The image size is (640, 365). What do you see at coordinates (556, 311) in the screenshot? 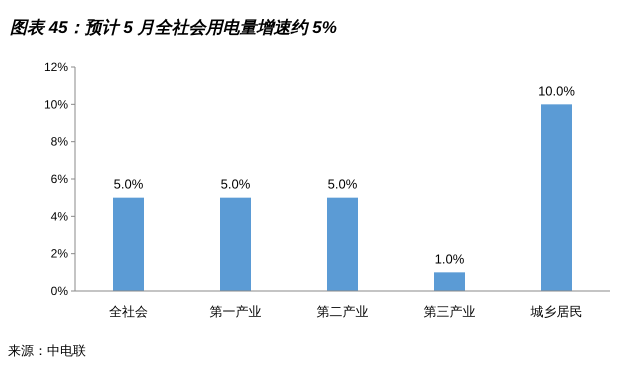
I see `xtick: 城乡居民` at bounding box center [556, 311].